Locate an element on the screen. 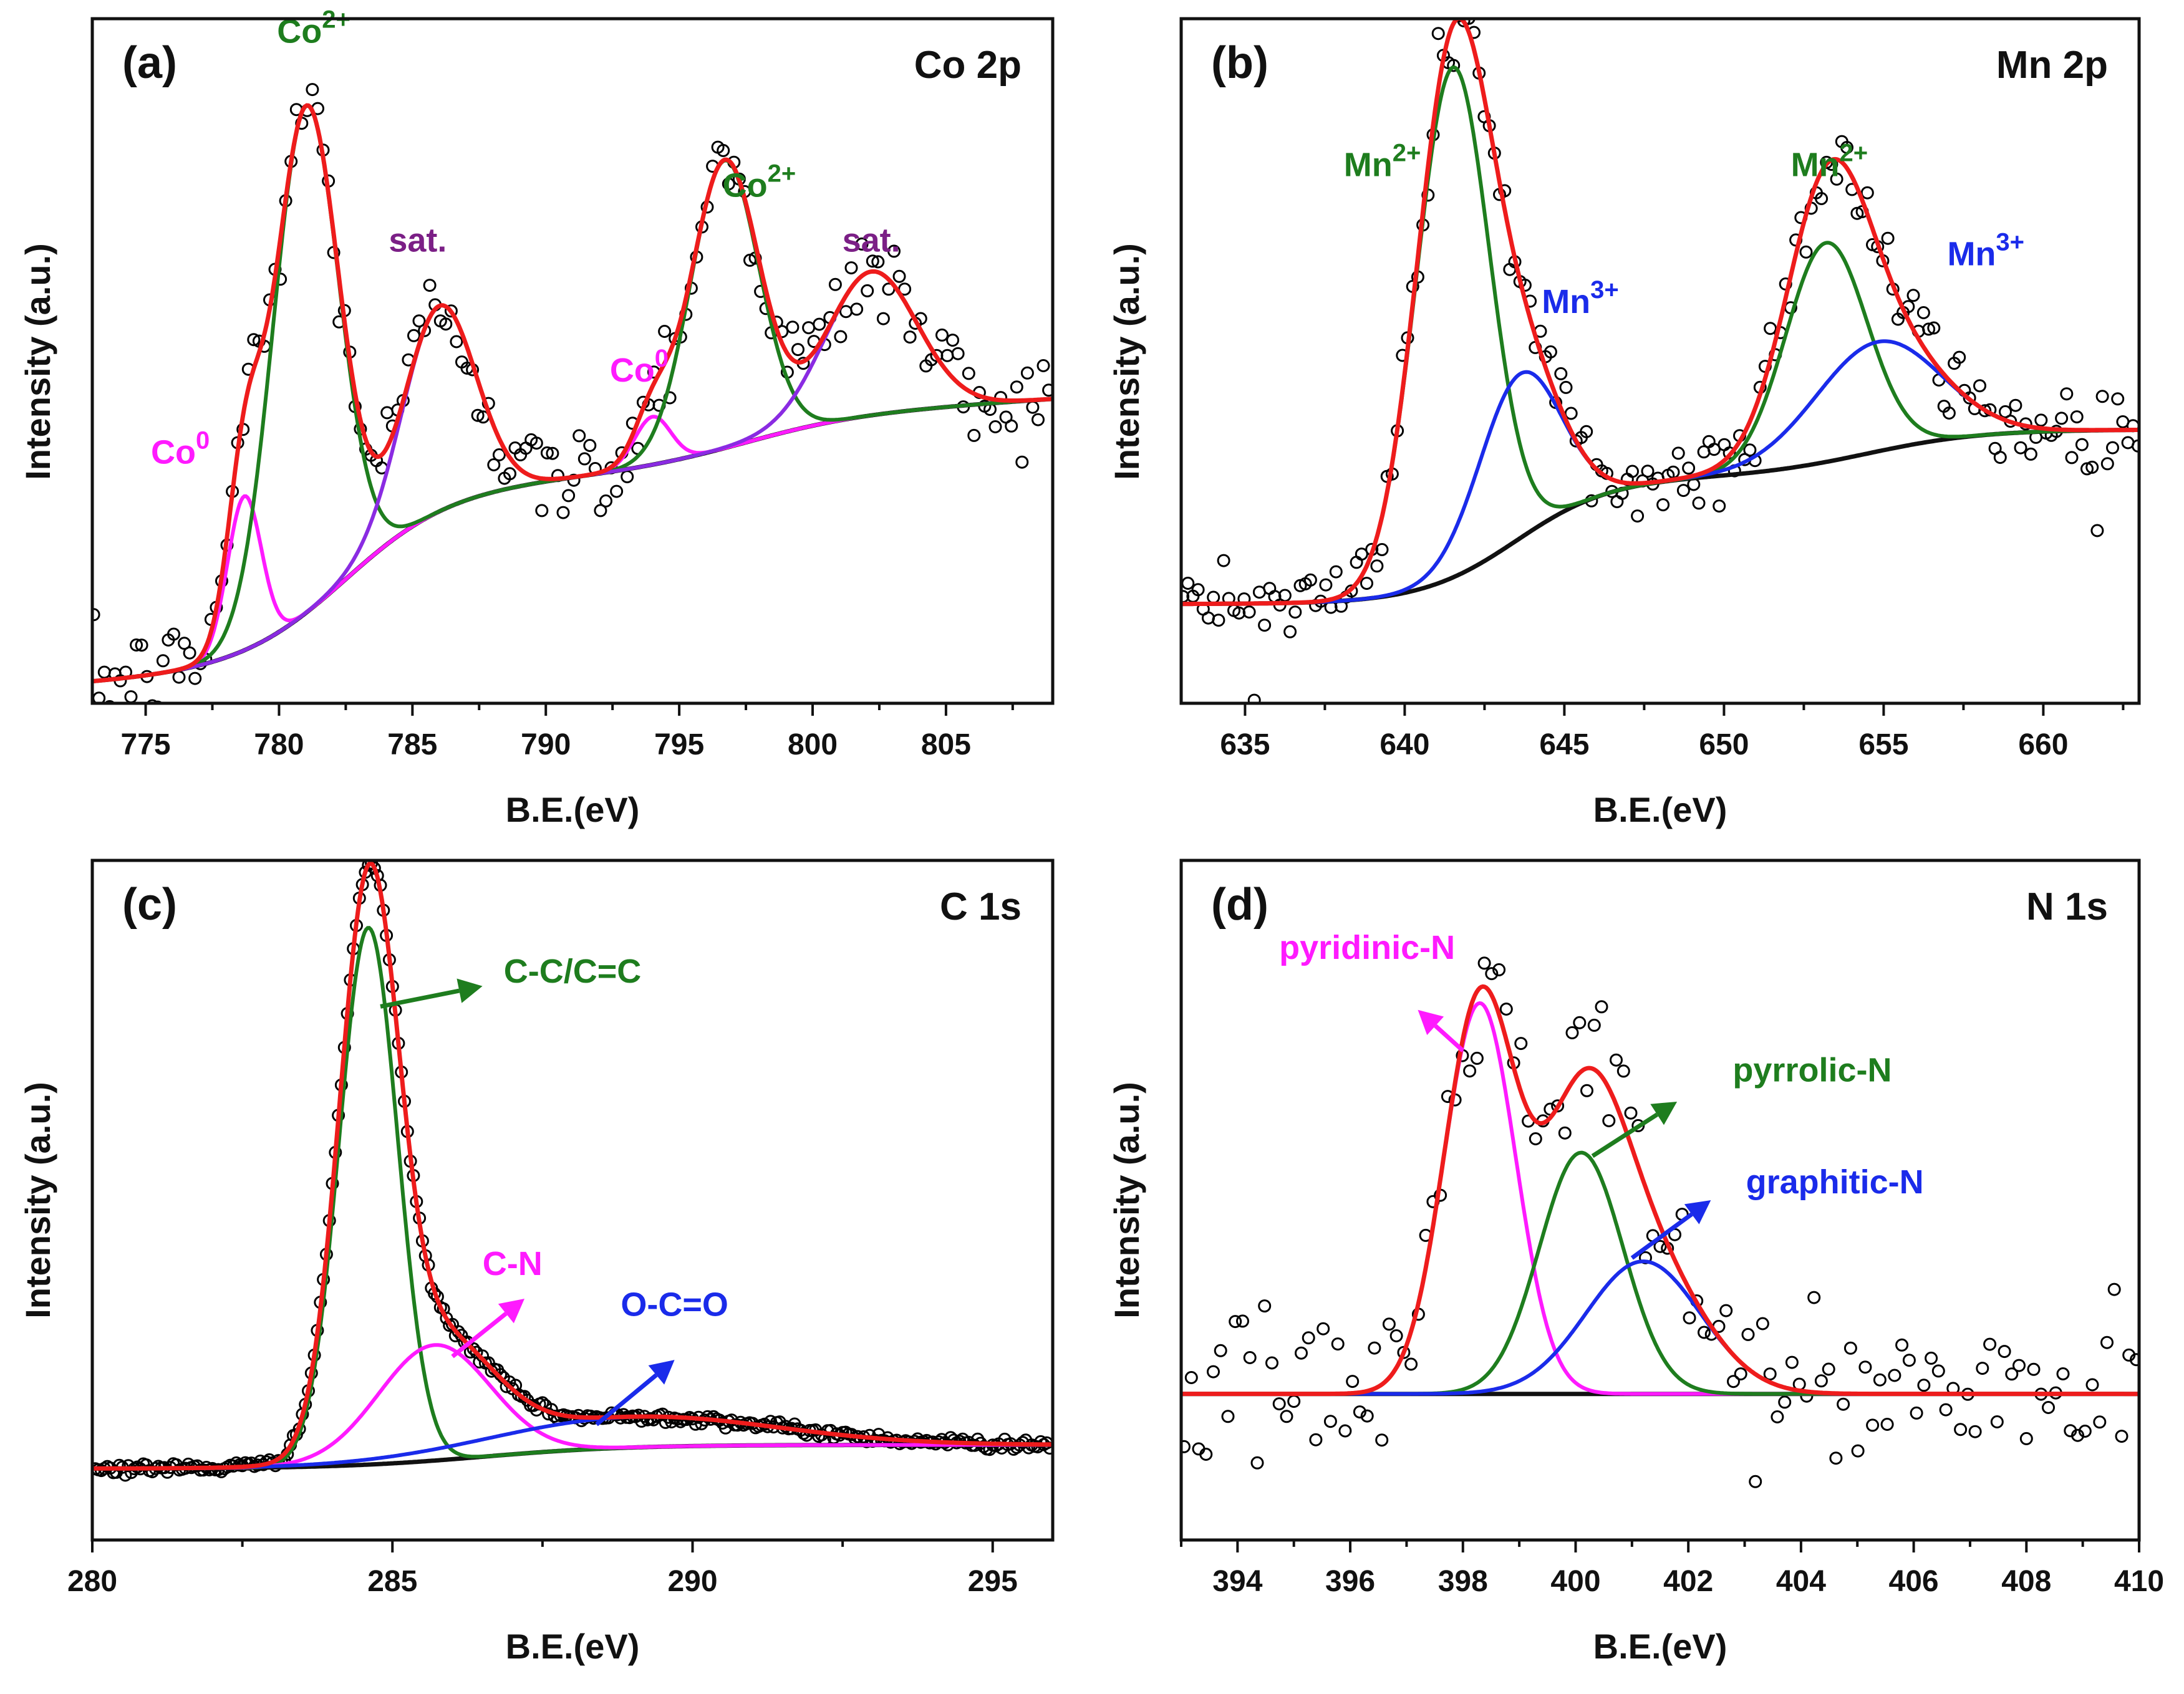  peak-label: Co0 is located at coordinates (180, 449).